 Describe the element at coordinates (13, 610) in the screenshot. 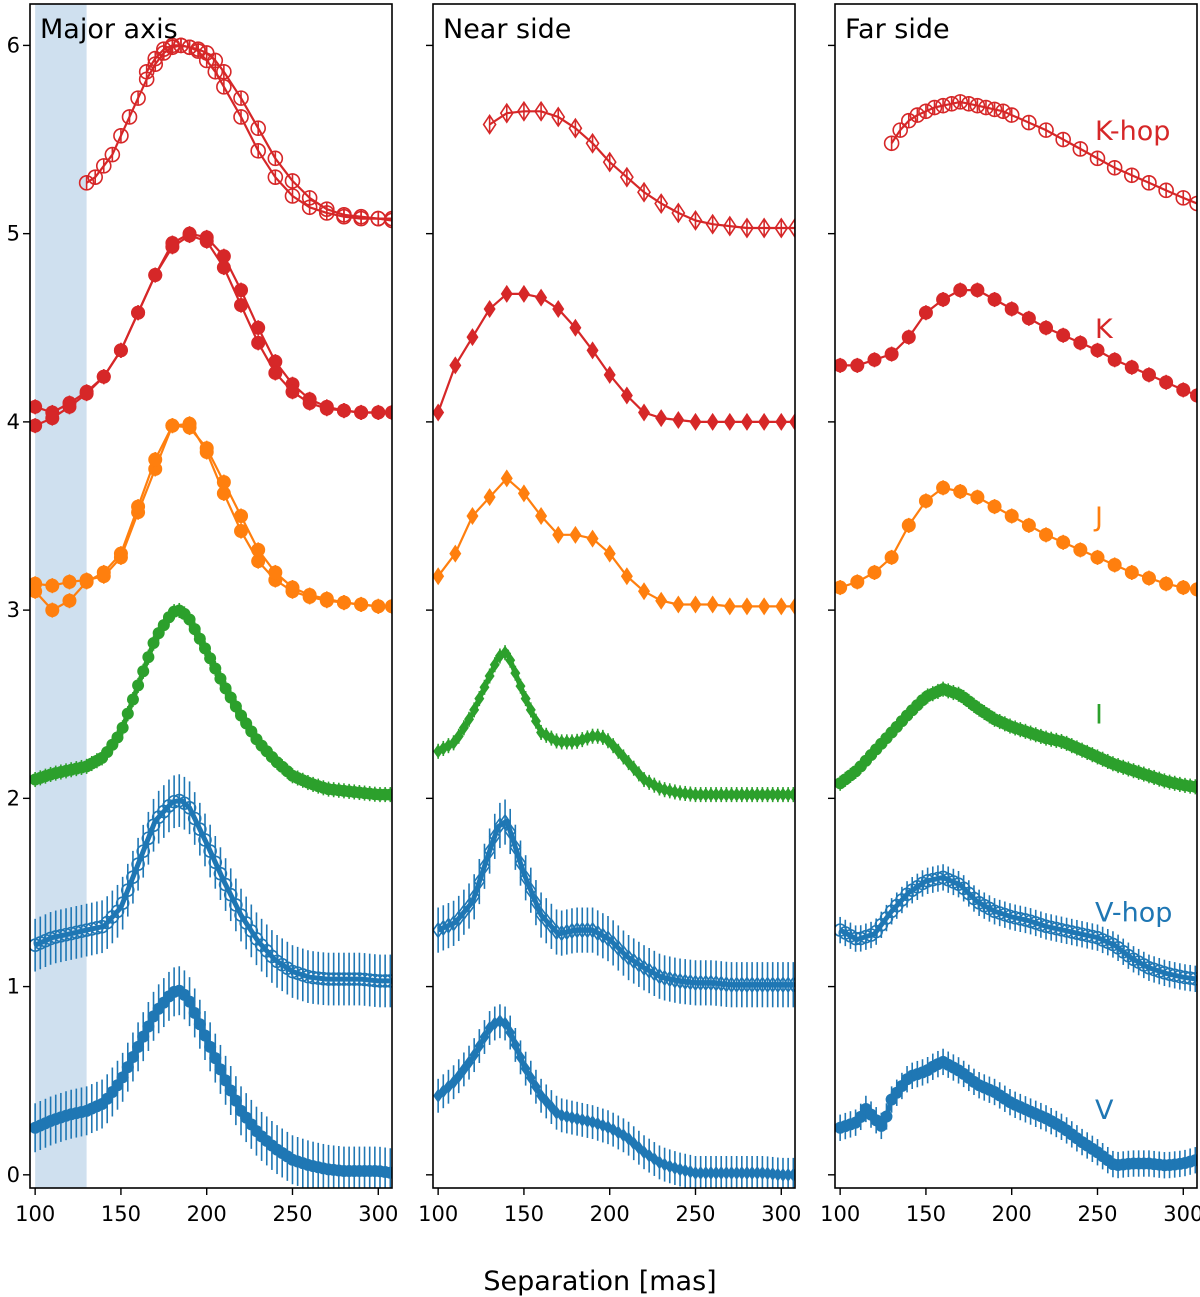

I see `y-tick-label: 3` at that location.